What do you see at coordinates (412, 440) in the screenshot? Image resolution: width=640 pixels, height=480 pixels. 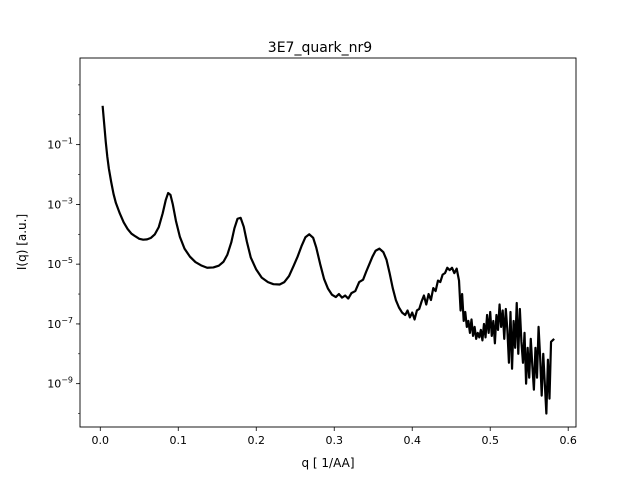 I see `x-tick-label: 0.4` at bounding box center [412, 440].